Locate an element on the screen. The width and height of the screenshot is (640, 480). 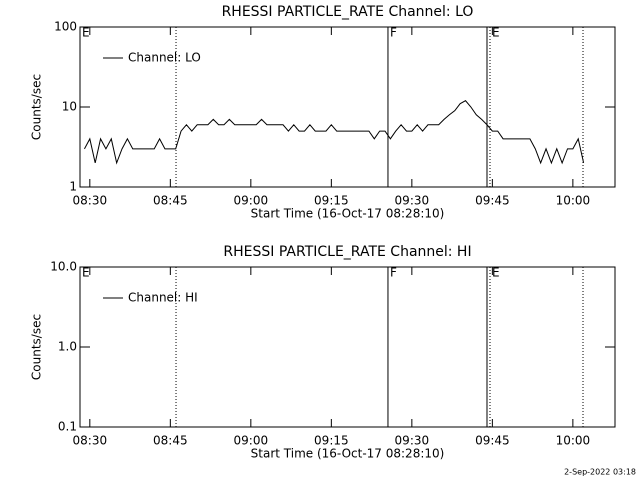
y-tick-label: 10.0 is located at coordinates (63, 267).